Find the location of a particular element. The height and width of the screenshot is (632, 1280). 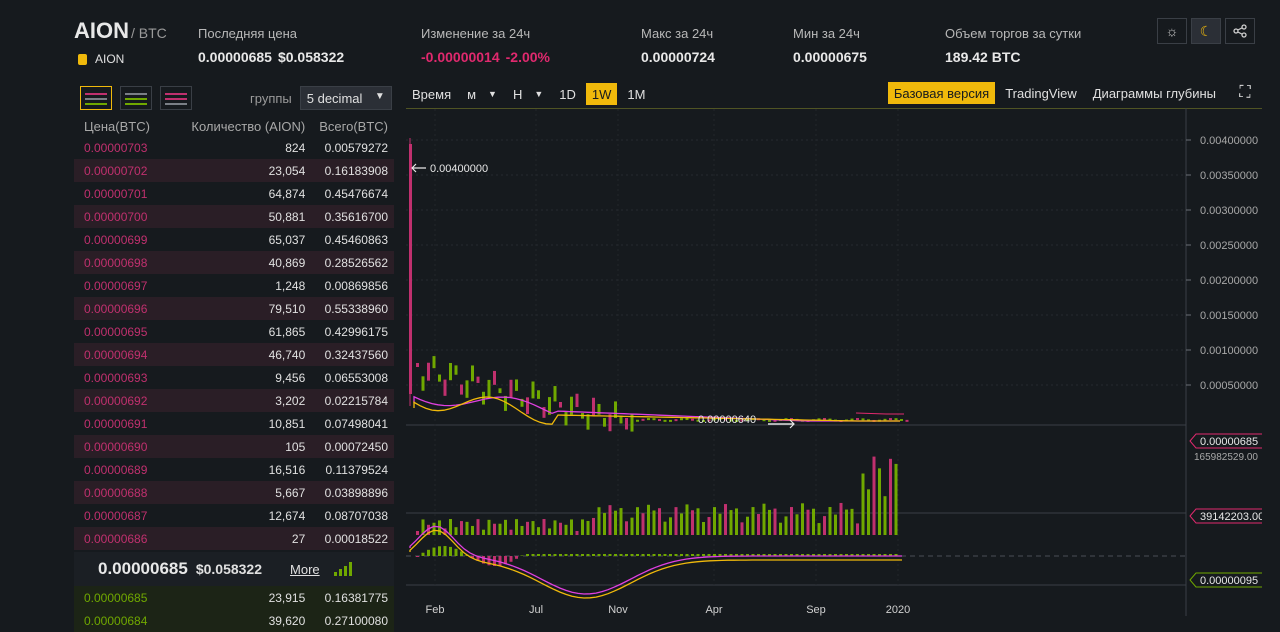

ask-row: 0.00000690 105 0.00072450 is located at coordinates (234, 446).